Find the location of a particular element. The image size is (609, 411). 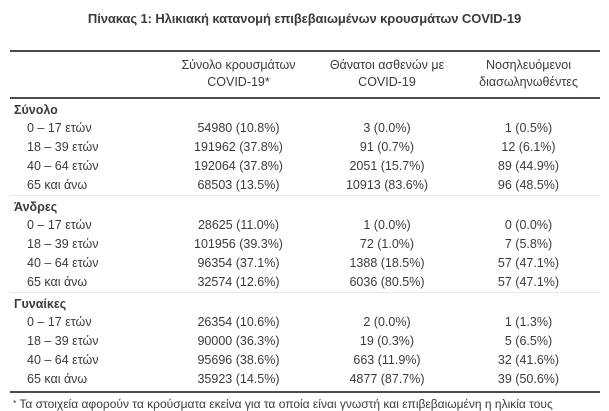

cases-cell: 35923 (14.5%) is located at coordinates (238, 379).